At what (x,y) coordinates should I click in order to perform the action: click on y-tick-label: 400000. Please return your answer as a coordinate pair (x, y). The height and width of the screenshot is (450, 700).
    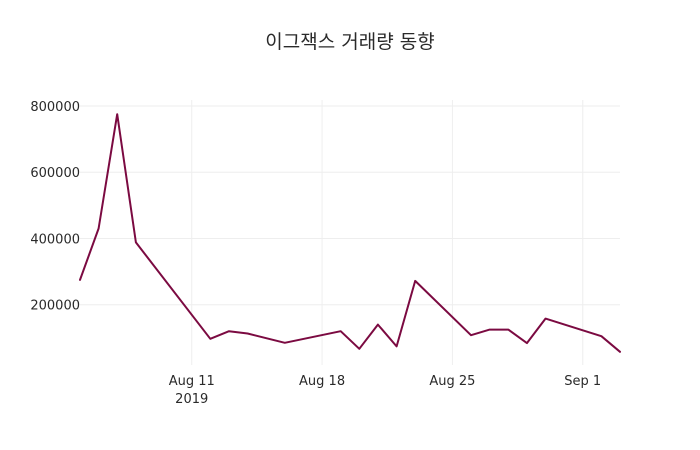
    Looking at the image, I should click on (55, 239).